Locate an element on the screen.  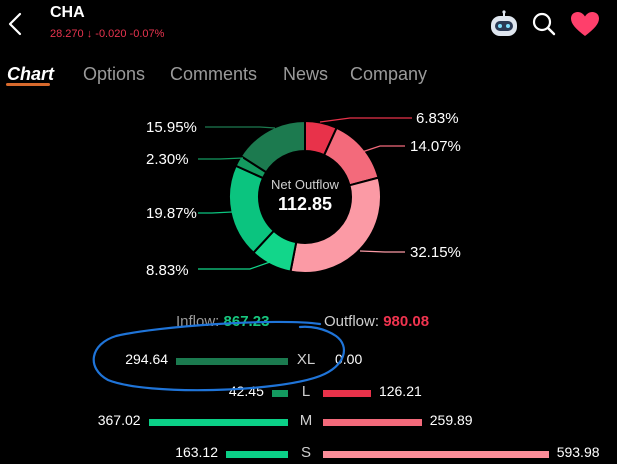
outflow-total: Outflow: 980.08 is located at coordinates (376, 321).